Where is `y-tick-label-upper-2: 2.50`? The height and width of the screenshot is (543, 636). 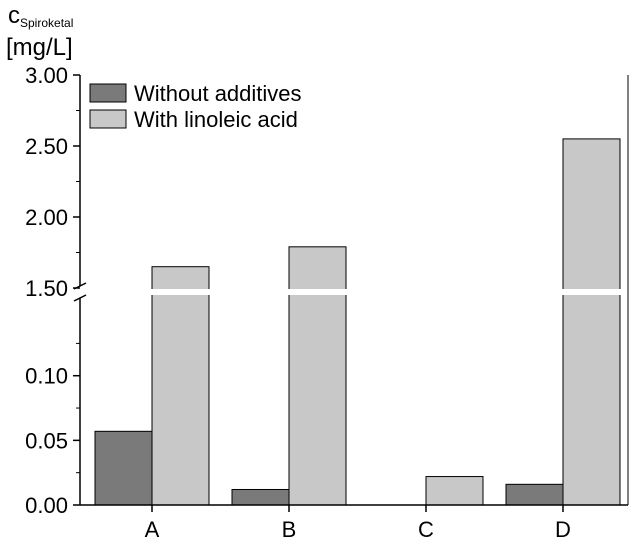
y-tick-label-upper-2: 2.50 is located at coordinates (46, 146).